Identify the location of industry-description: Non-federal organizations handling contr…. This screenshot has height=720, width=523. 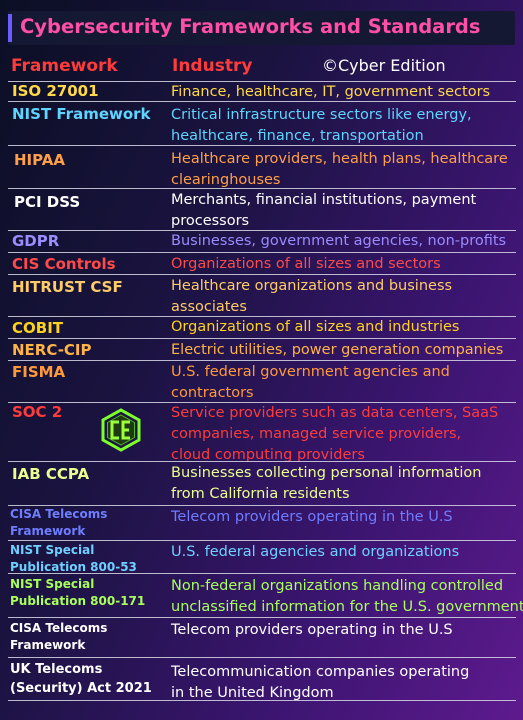
(347, 597).